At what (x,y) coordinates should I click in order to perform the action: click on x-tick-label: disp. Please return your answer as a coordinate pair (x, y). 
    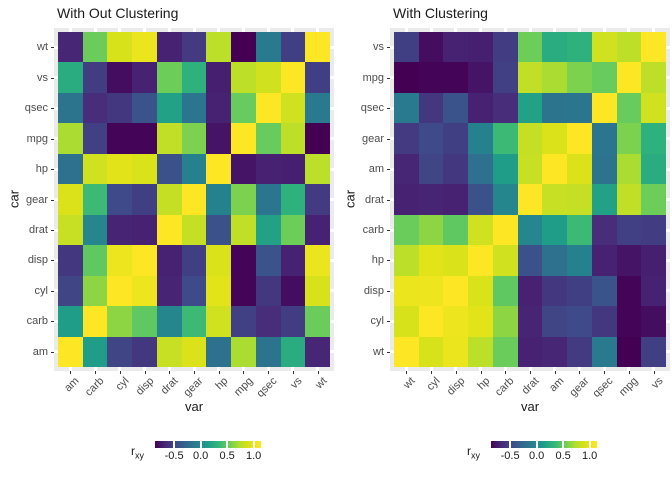
    Looking at the image, I should click on (144, 386).